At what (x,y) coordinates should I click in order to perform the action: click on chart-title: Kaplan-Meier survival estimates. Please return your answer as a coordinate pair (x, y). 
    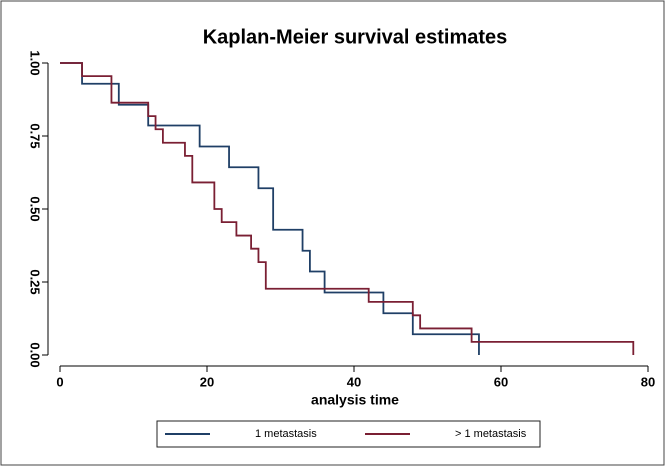
    Looking at the image, I should click on (355, 37).